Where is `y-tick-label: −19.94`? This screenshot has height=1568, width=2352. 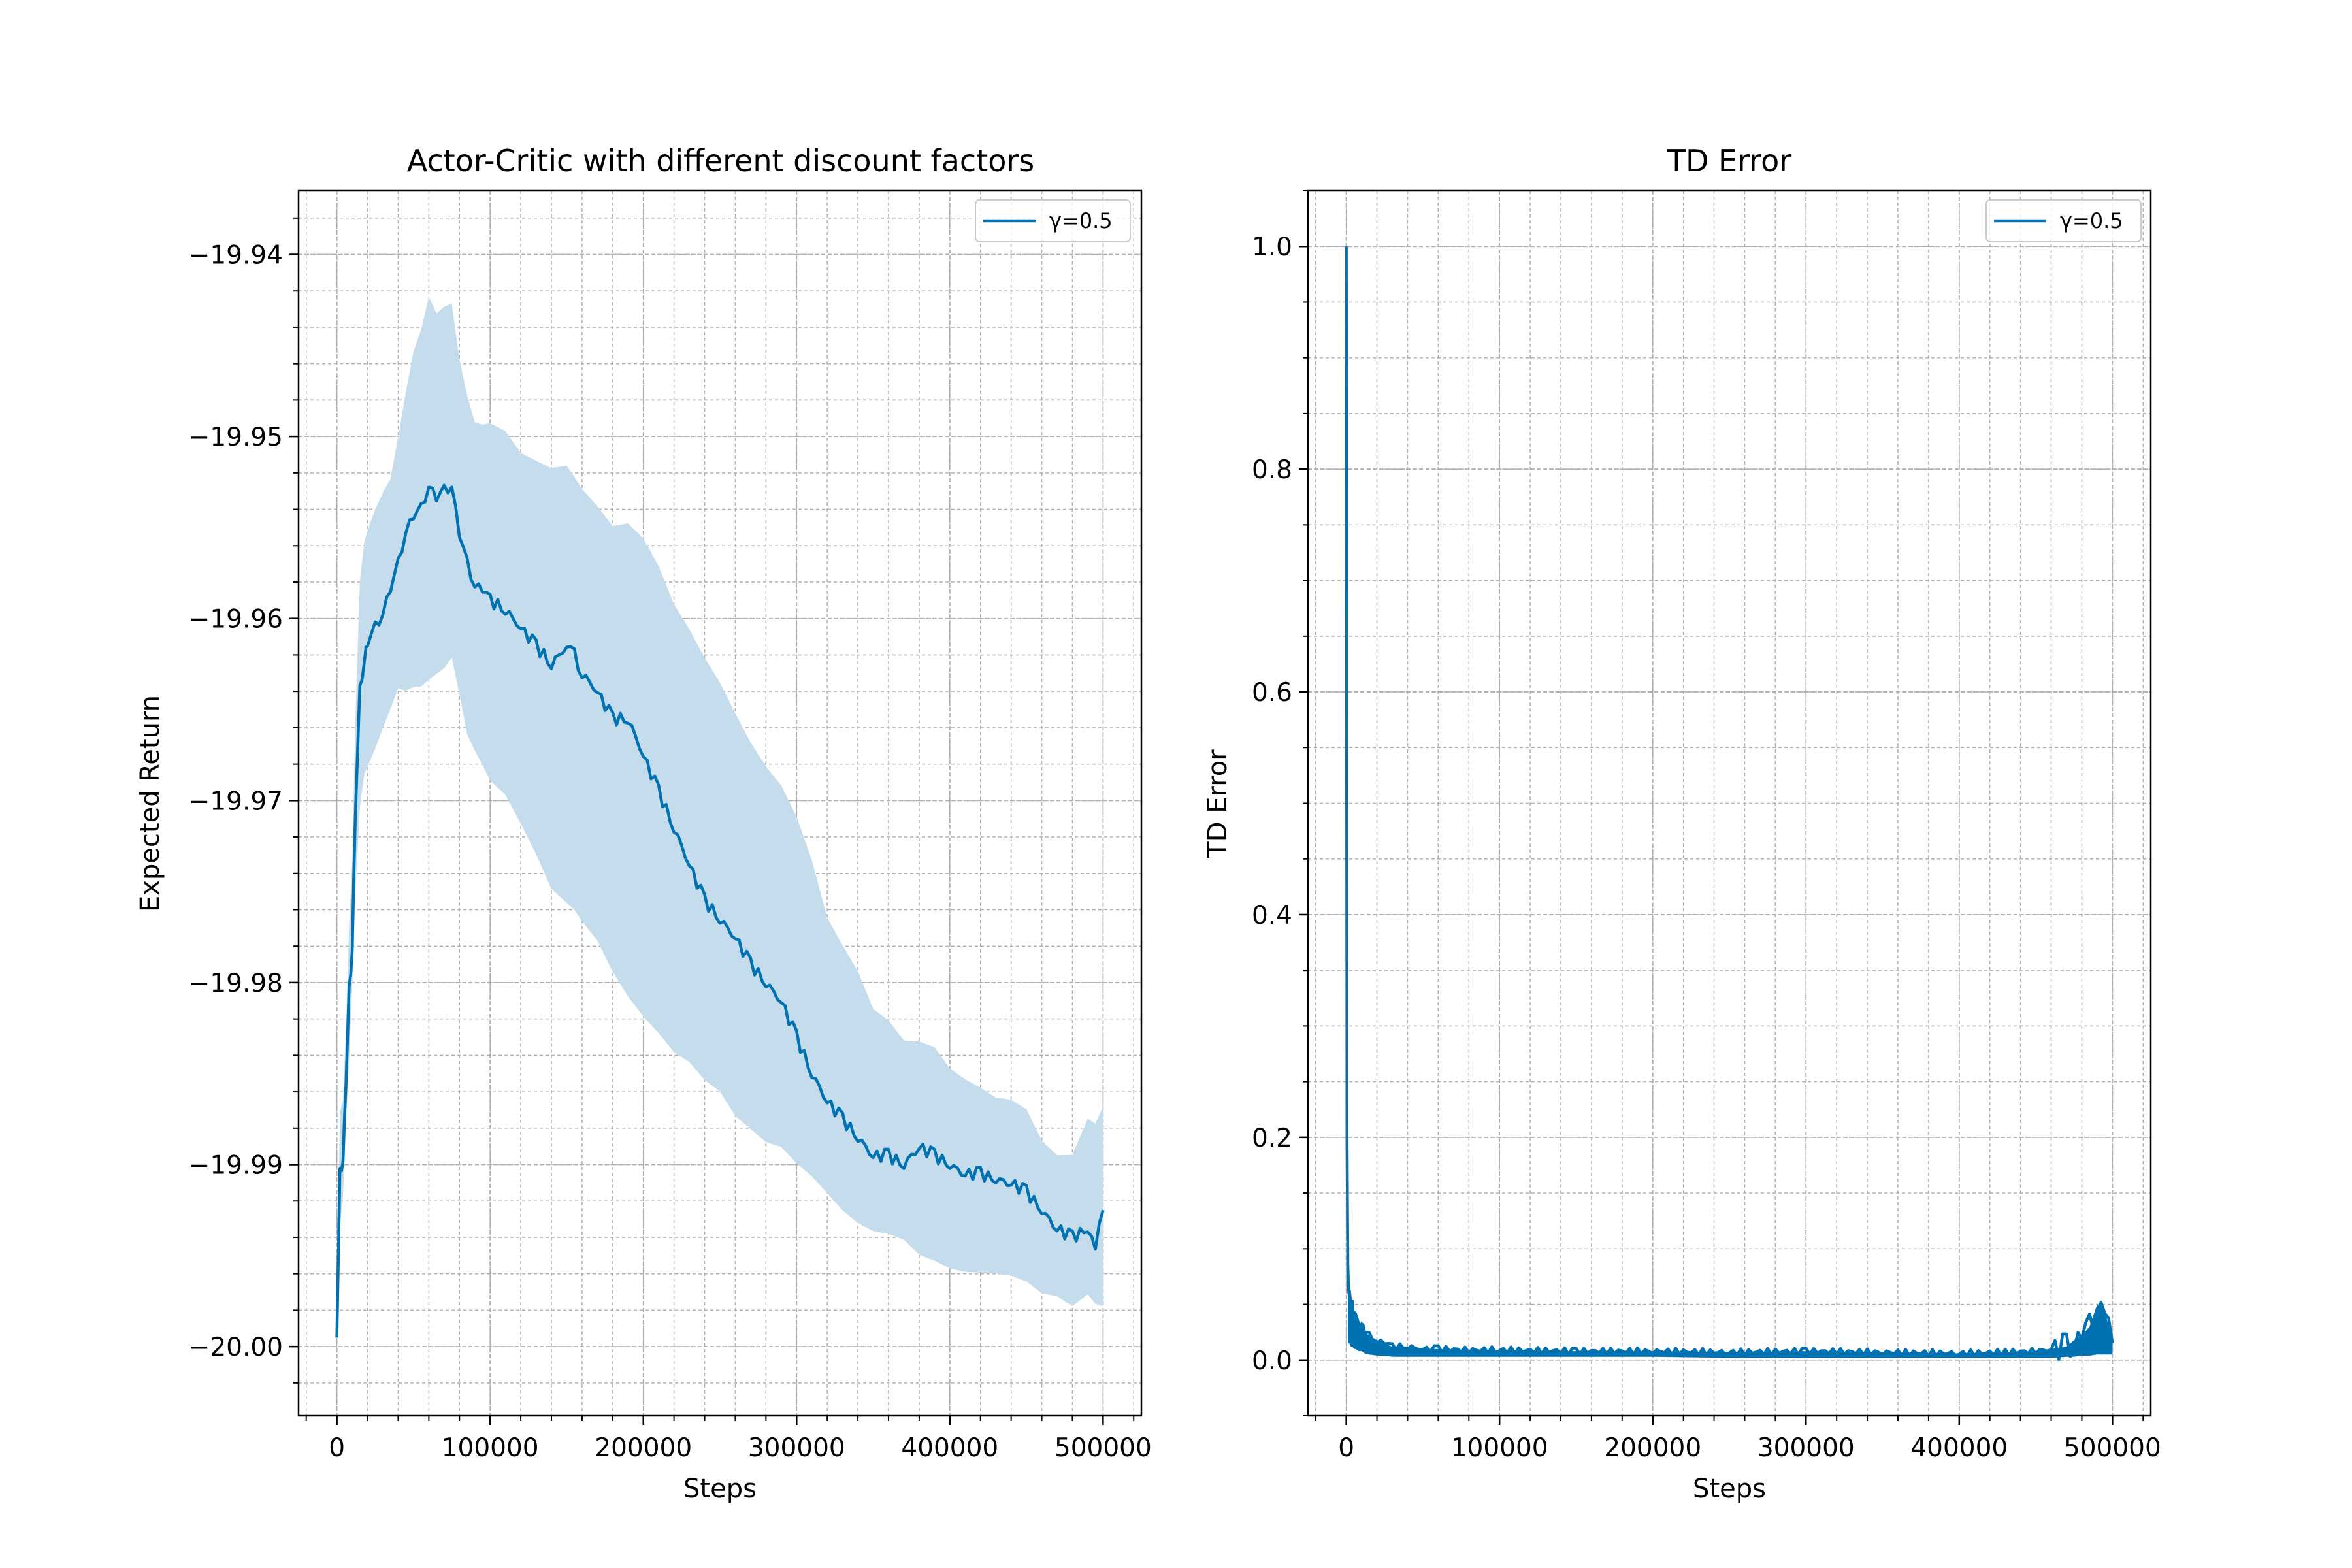 y-tick-label: −19.94 is located at coordinates (236, 255).